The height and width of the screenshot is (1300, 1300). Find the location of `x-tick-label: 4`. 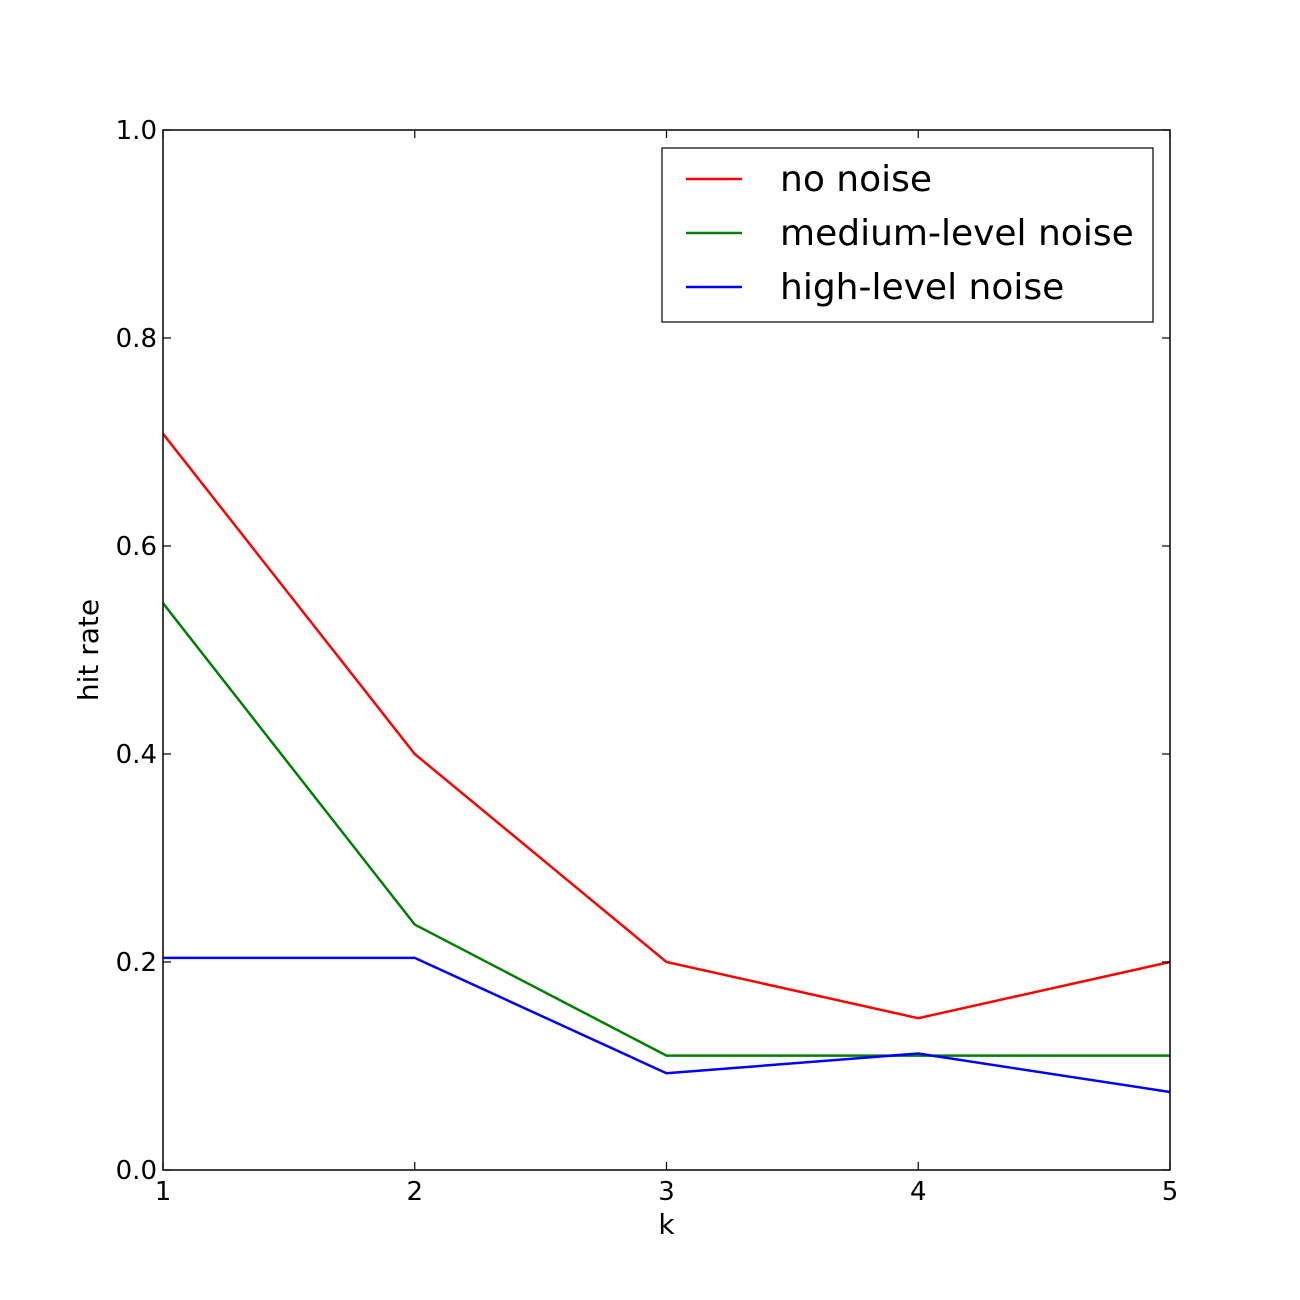

x-tick-label: 4 is located at coordinates (918, 1192).